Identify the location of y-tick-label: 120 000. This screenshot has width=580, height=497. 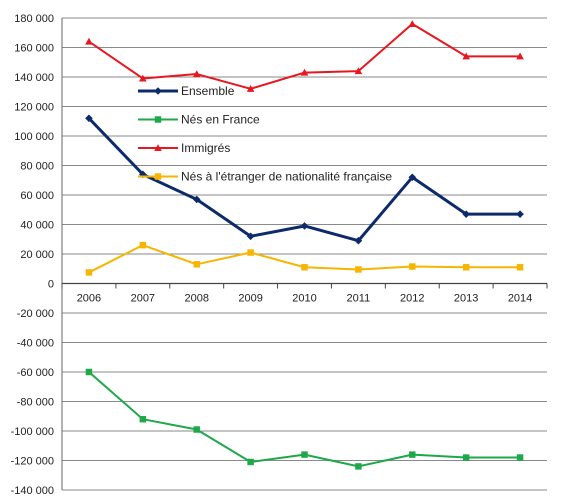
(34, 108).